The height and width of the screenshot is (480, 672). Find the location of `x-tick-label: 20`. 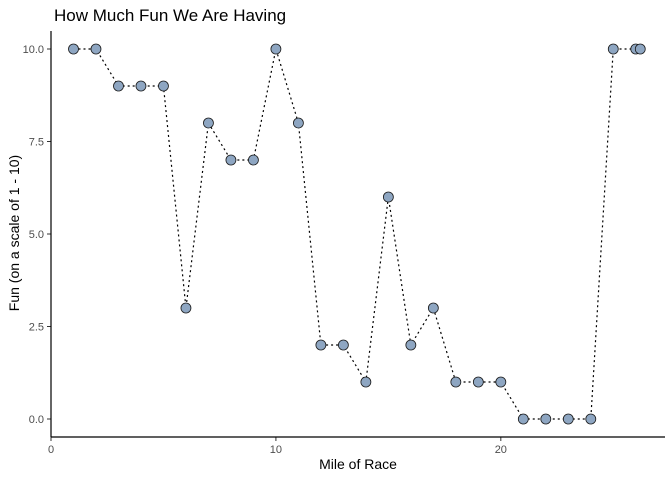

x-tick-label: 20 is located at coordinates (501, 450).